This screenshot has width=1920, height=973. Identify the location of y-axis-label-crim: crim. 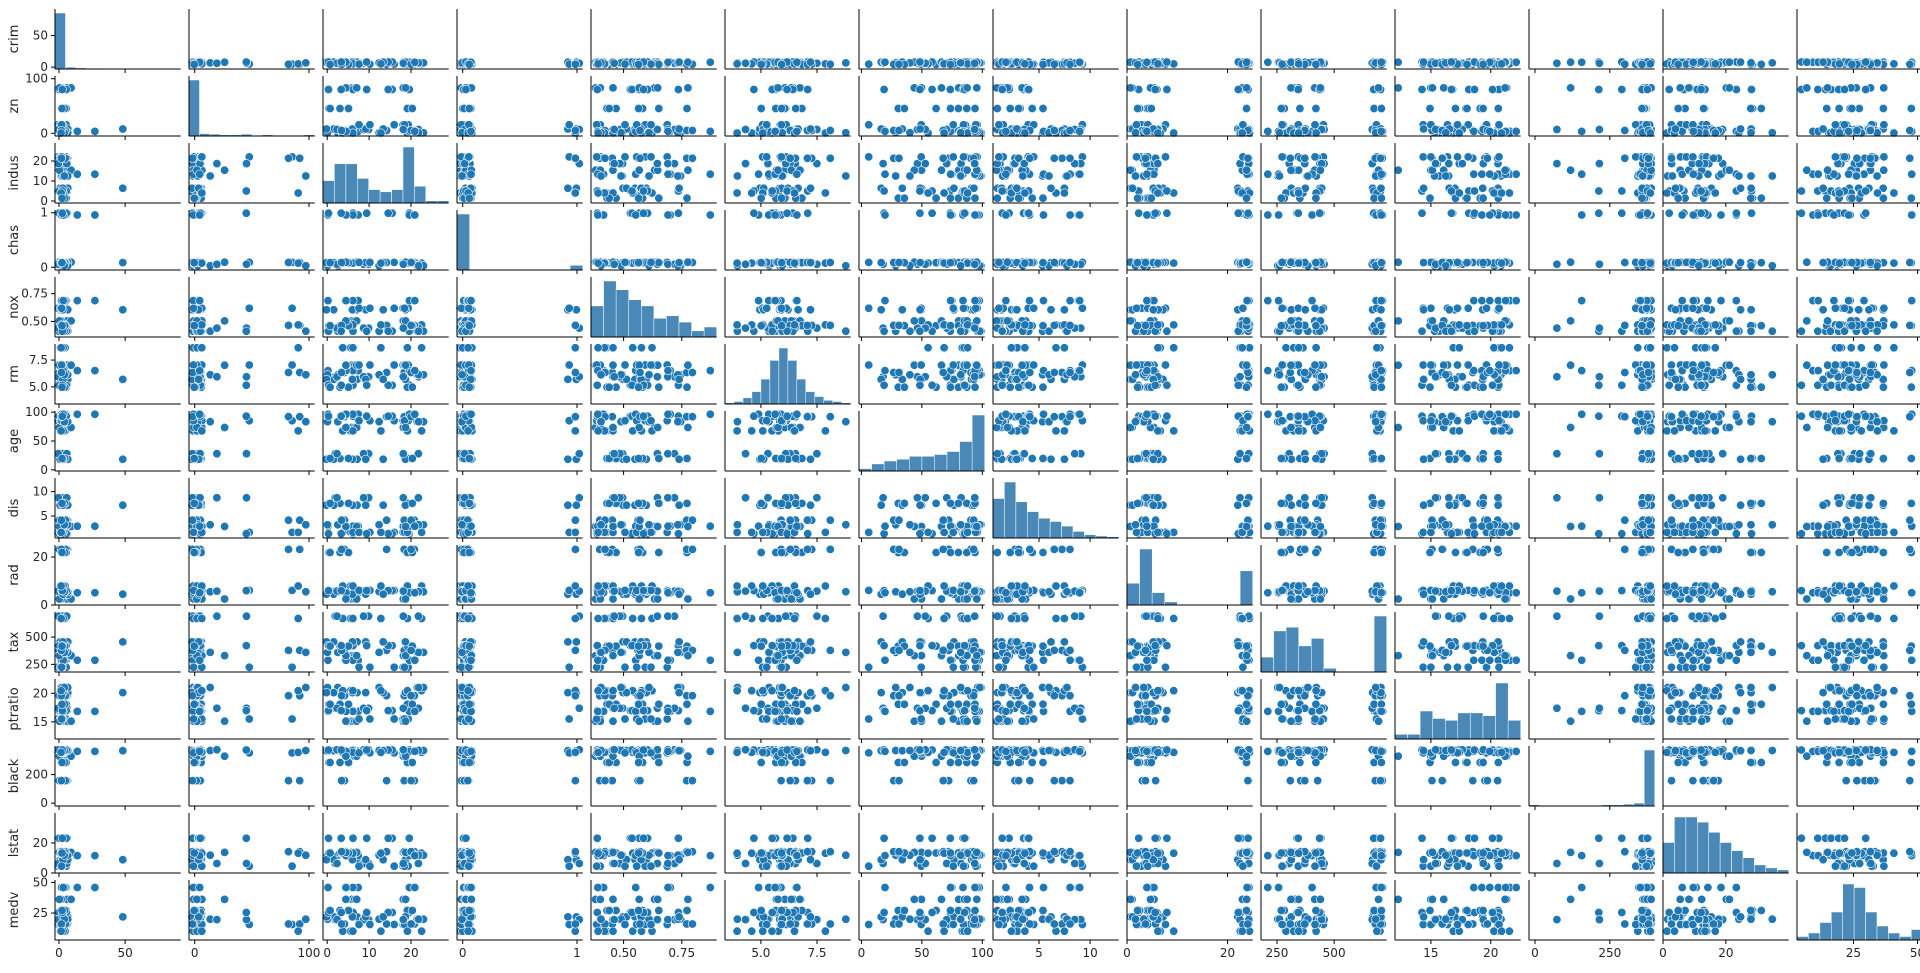
(14, 39).